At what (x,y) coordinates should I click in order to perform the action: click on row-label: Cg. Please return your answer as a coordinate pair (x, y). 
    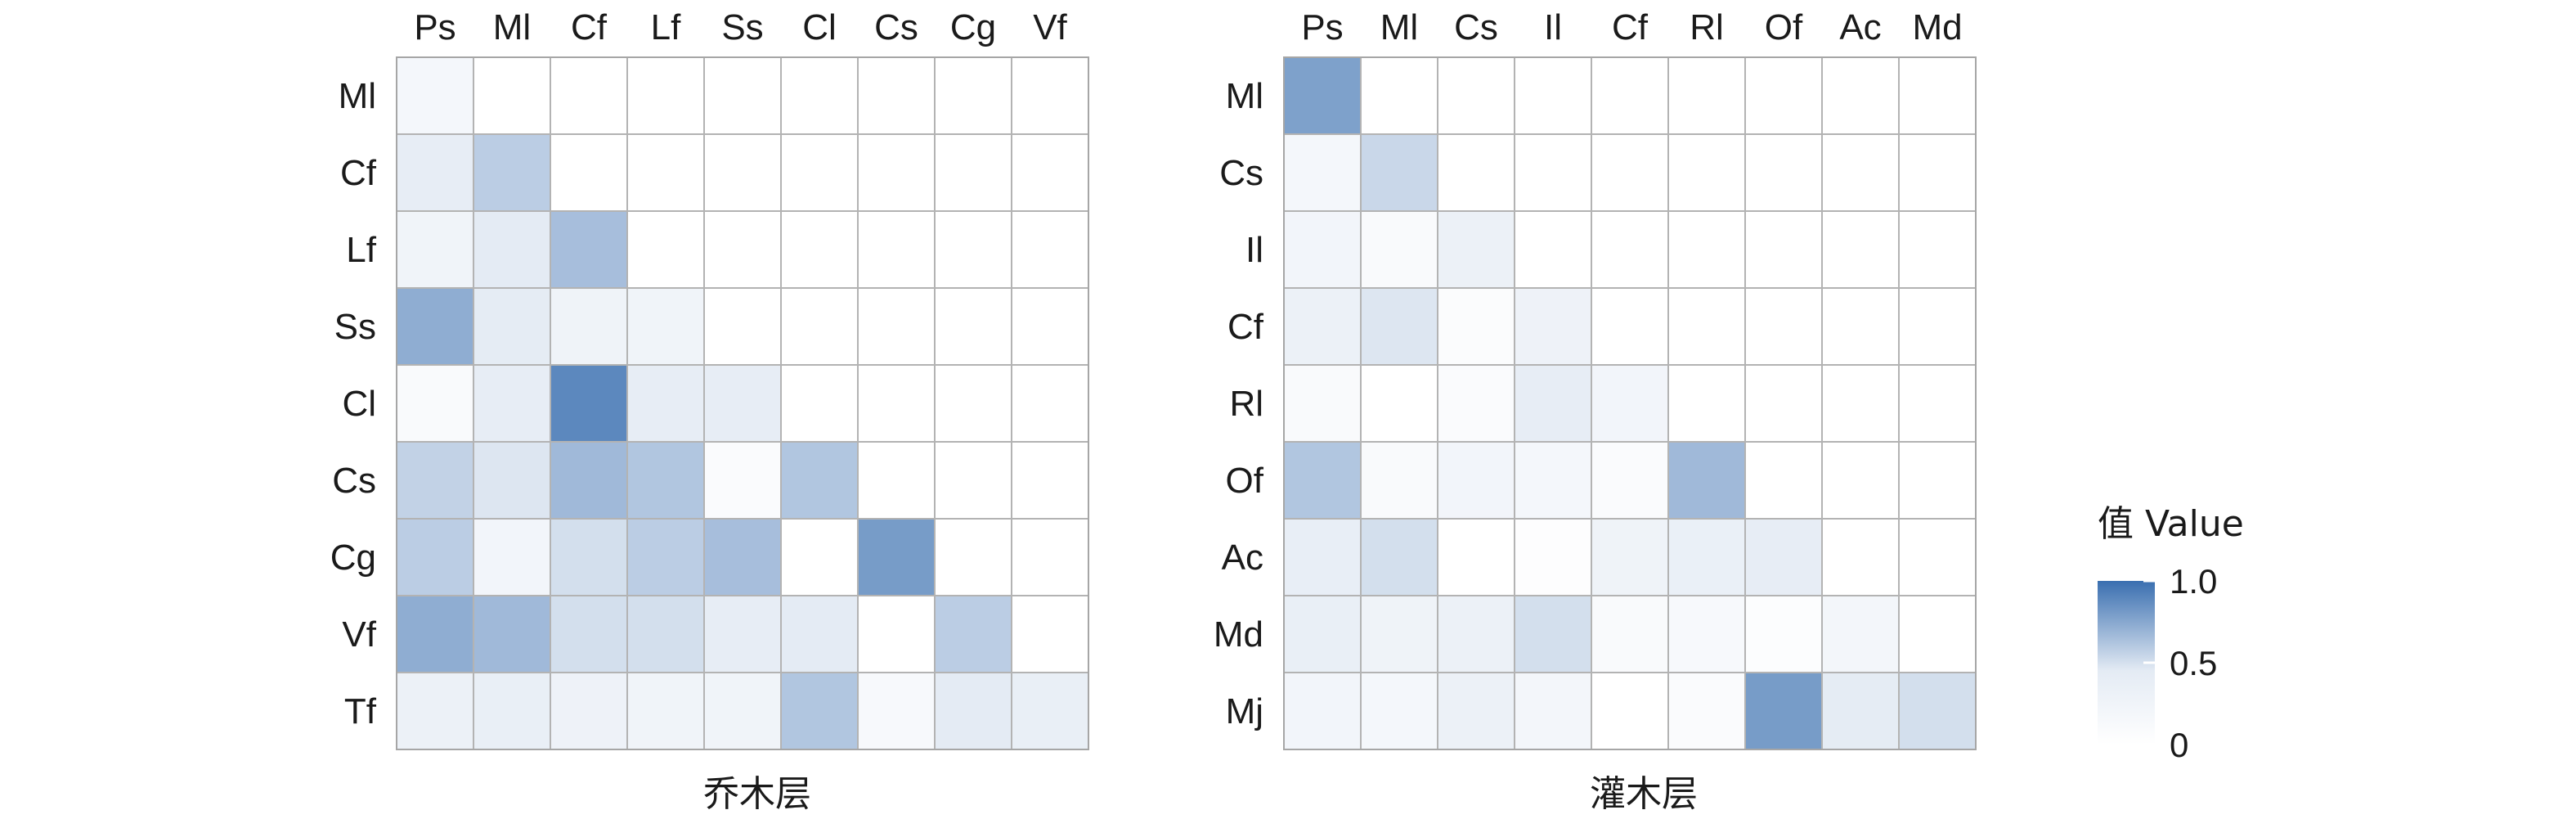
    Looking at the image, I should click on (353, 558).